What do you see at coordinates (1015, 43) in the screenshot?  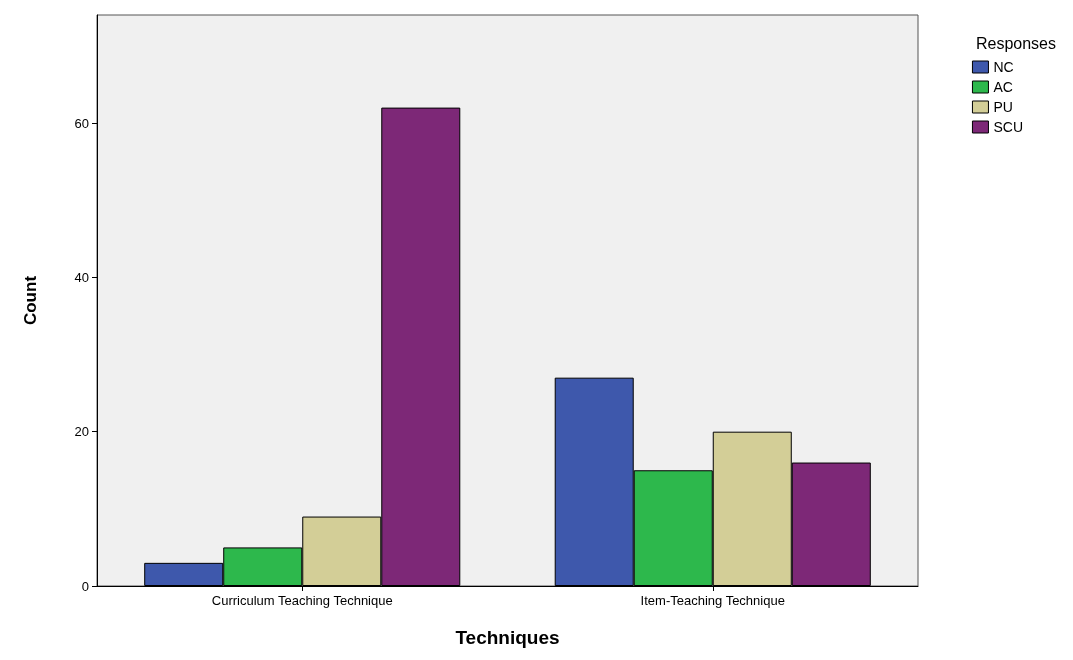 I see `legend-title: Responses` at bounding box center [1015, 43].